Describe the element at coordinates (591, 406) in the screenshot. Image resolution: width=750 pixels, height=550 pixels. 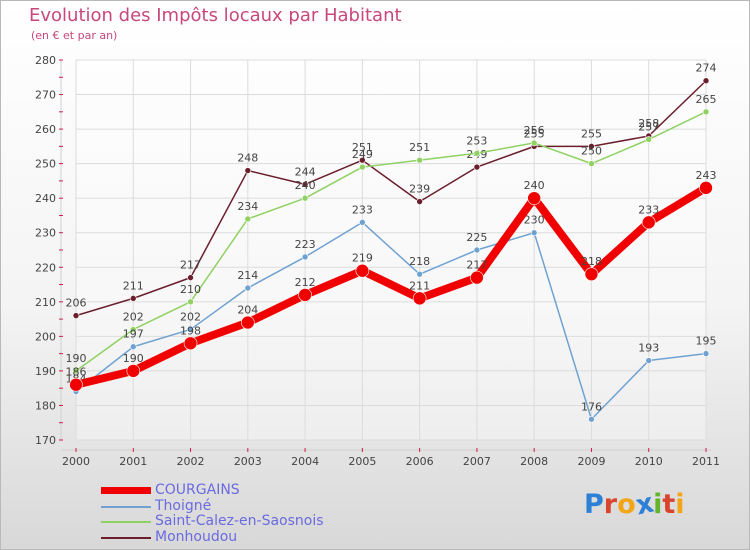
I see `data-label: 176` at that location.